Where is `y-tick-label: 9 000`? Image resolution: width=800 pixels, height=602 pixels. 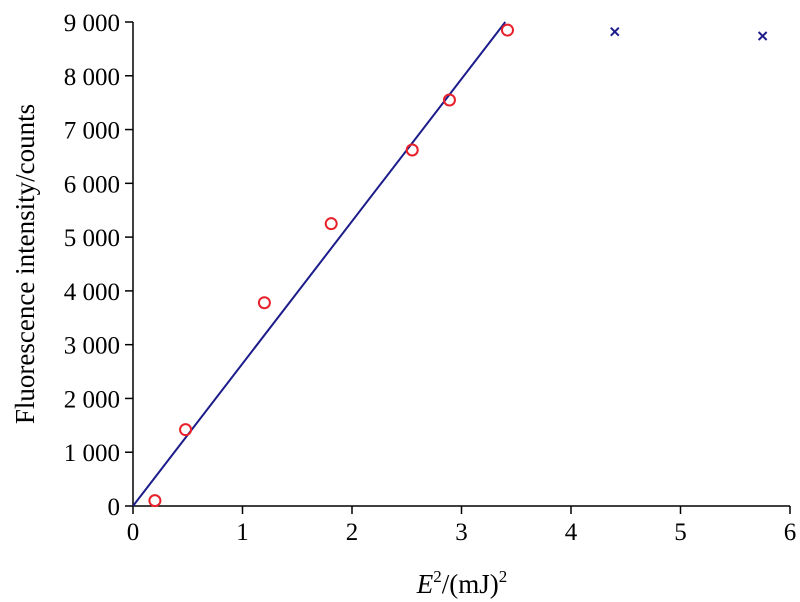
y-tick-label: 9 000 is located at coordinates (92, 23).